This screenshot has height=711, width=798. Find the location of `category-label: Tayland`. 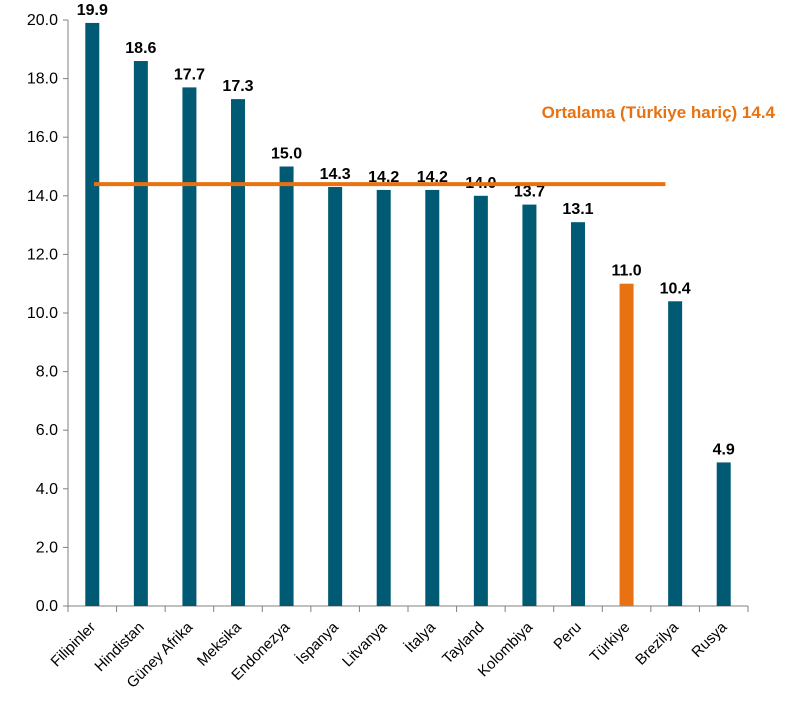

category-label: Tayland is located at coordinates (463, 643).